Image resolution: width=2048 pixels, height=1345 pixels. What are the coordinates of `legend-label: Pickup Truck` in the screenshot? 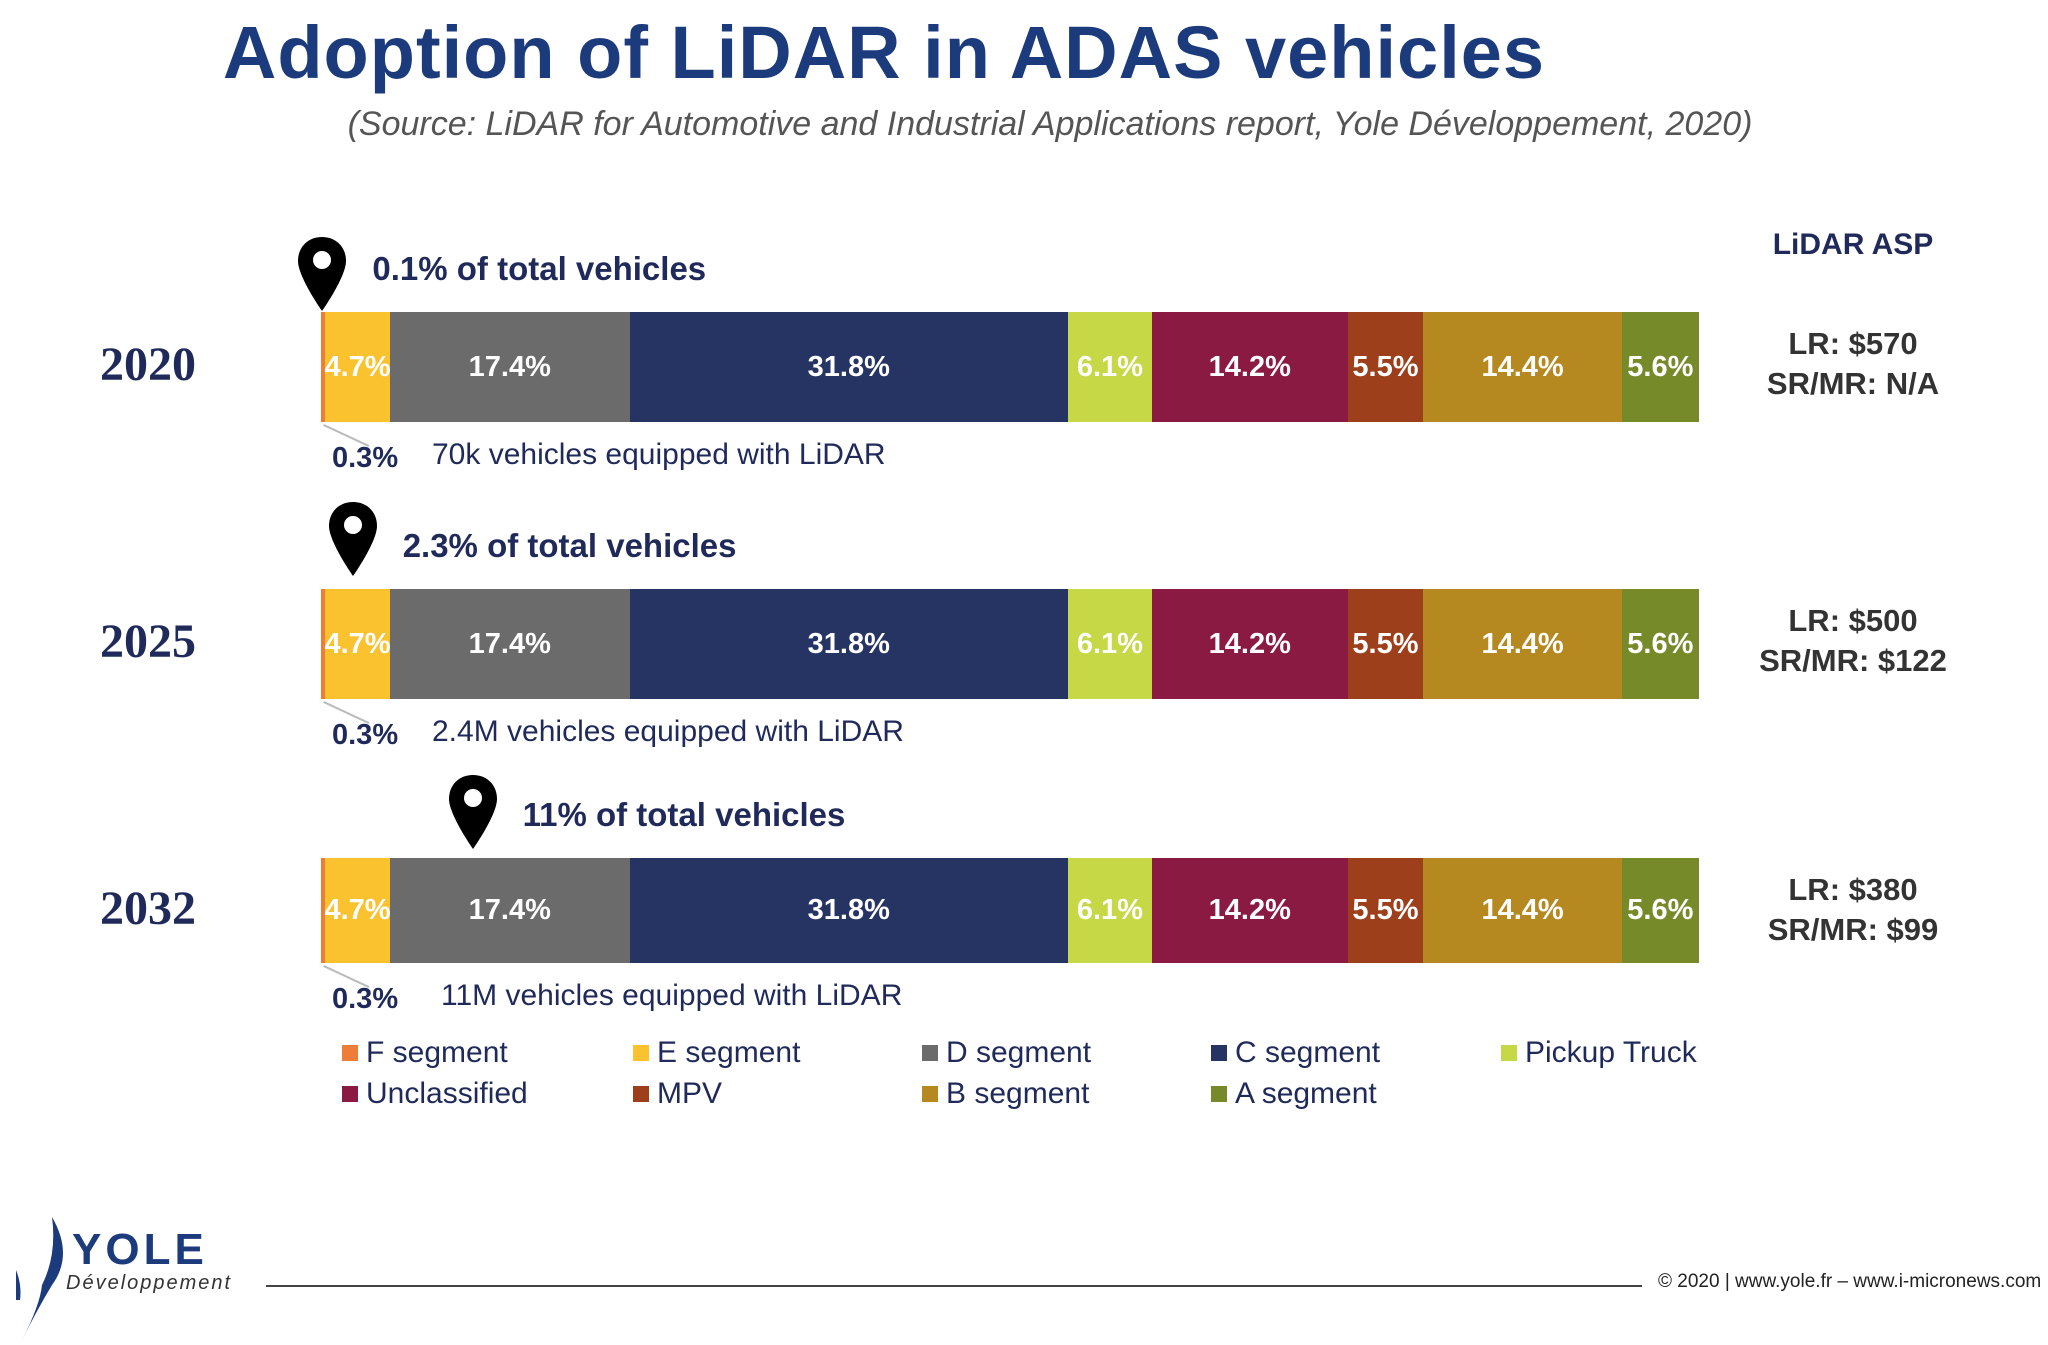 It's located at (1611, 1052).